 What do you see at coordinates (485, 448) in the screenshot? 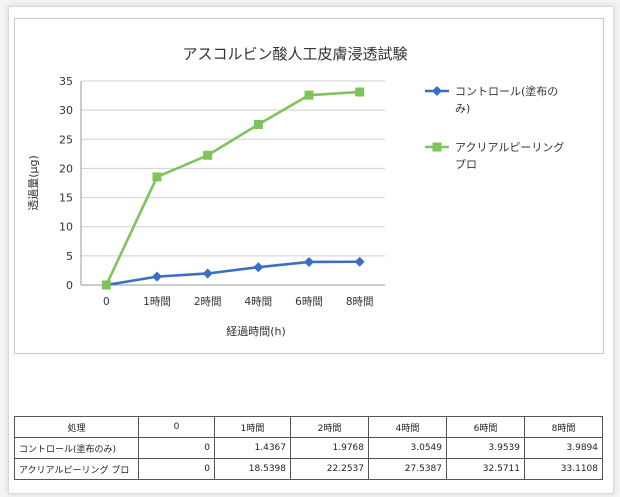
I see `table-cell: 3.9539` at bounding box center [485, 448].